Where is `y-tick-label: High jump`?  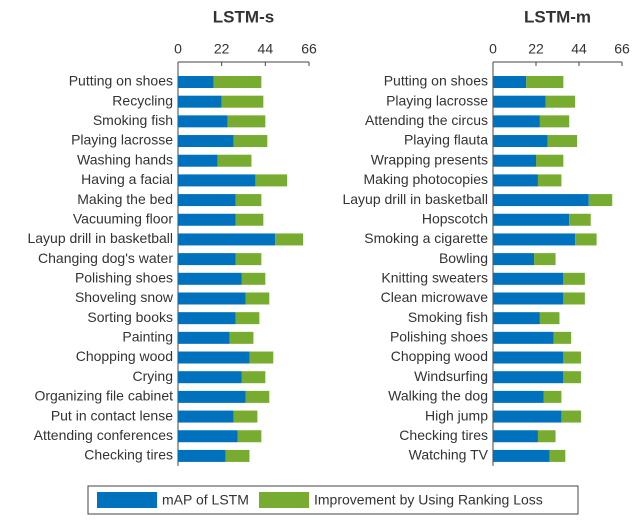 y-tick-label: High jump is located at coordinates (456, 415).